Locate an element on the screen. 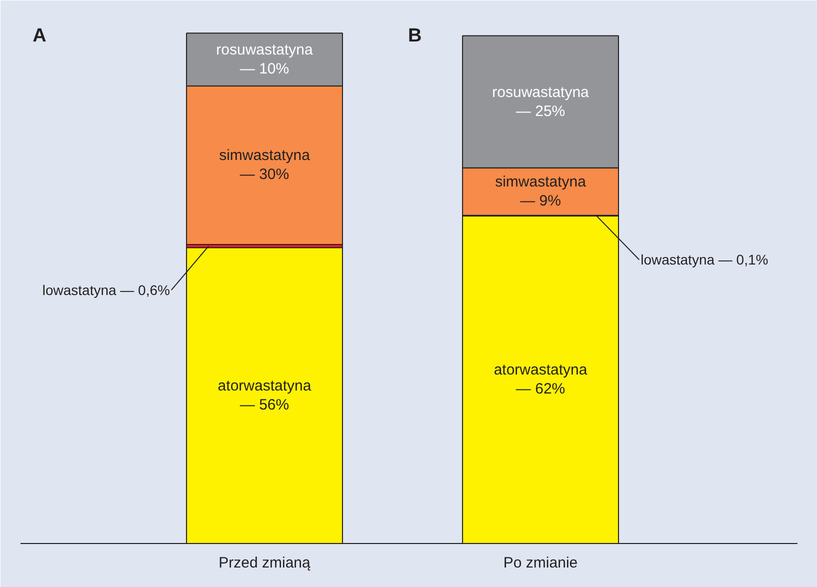 The width and height of the screenshot is (817, 587). text: lowastatyna — 0,6% is located at coordinates (106, 290).